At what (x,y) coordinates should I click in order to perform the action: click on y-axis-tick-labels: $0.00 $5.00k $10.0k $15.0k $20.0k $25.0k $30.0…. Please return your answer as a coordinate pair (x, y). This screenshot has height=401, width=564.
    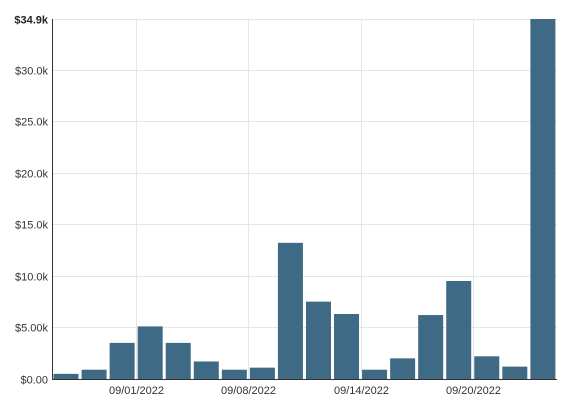
    Looking at the image, I should click on (31, 201).